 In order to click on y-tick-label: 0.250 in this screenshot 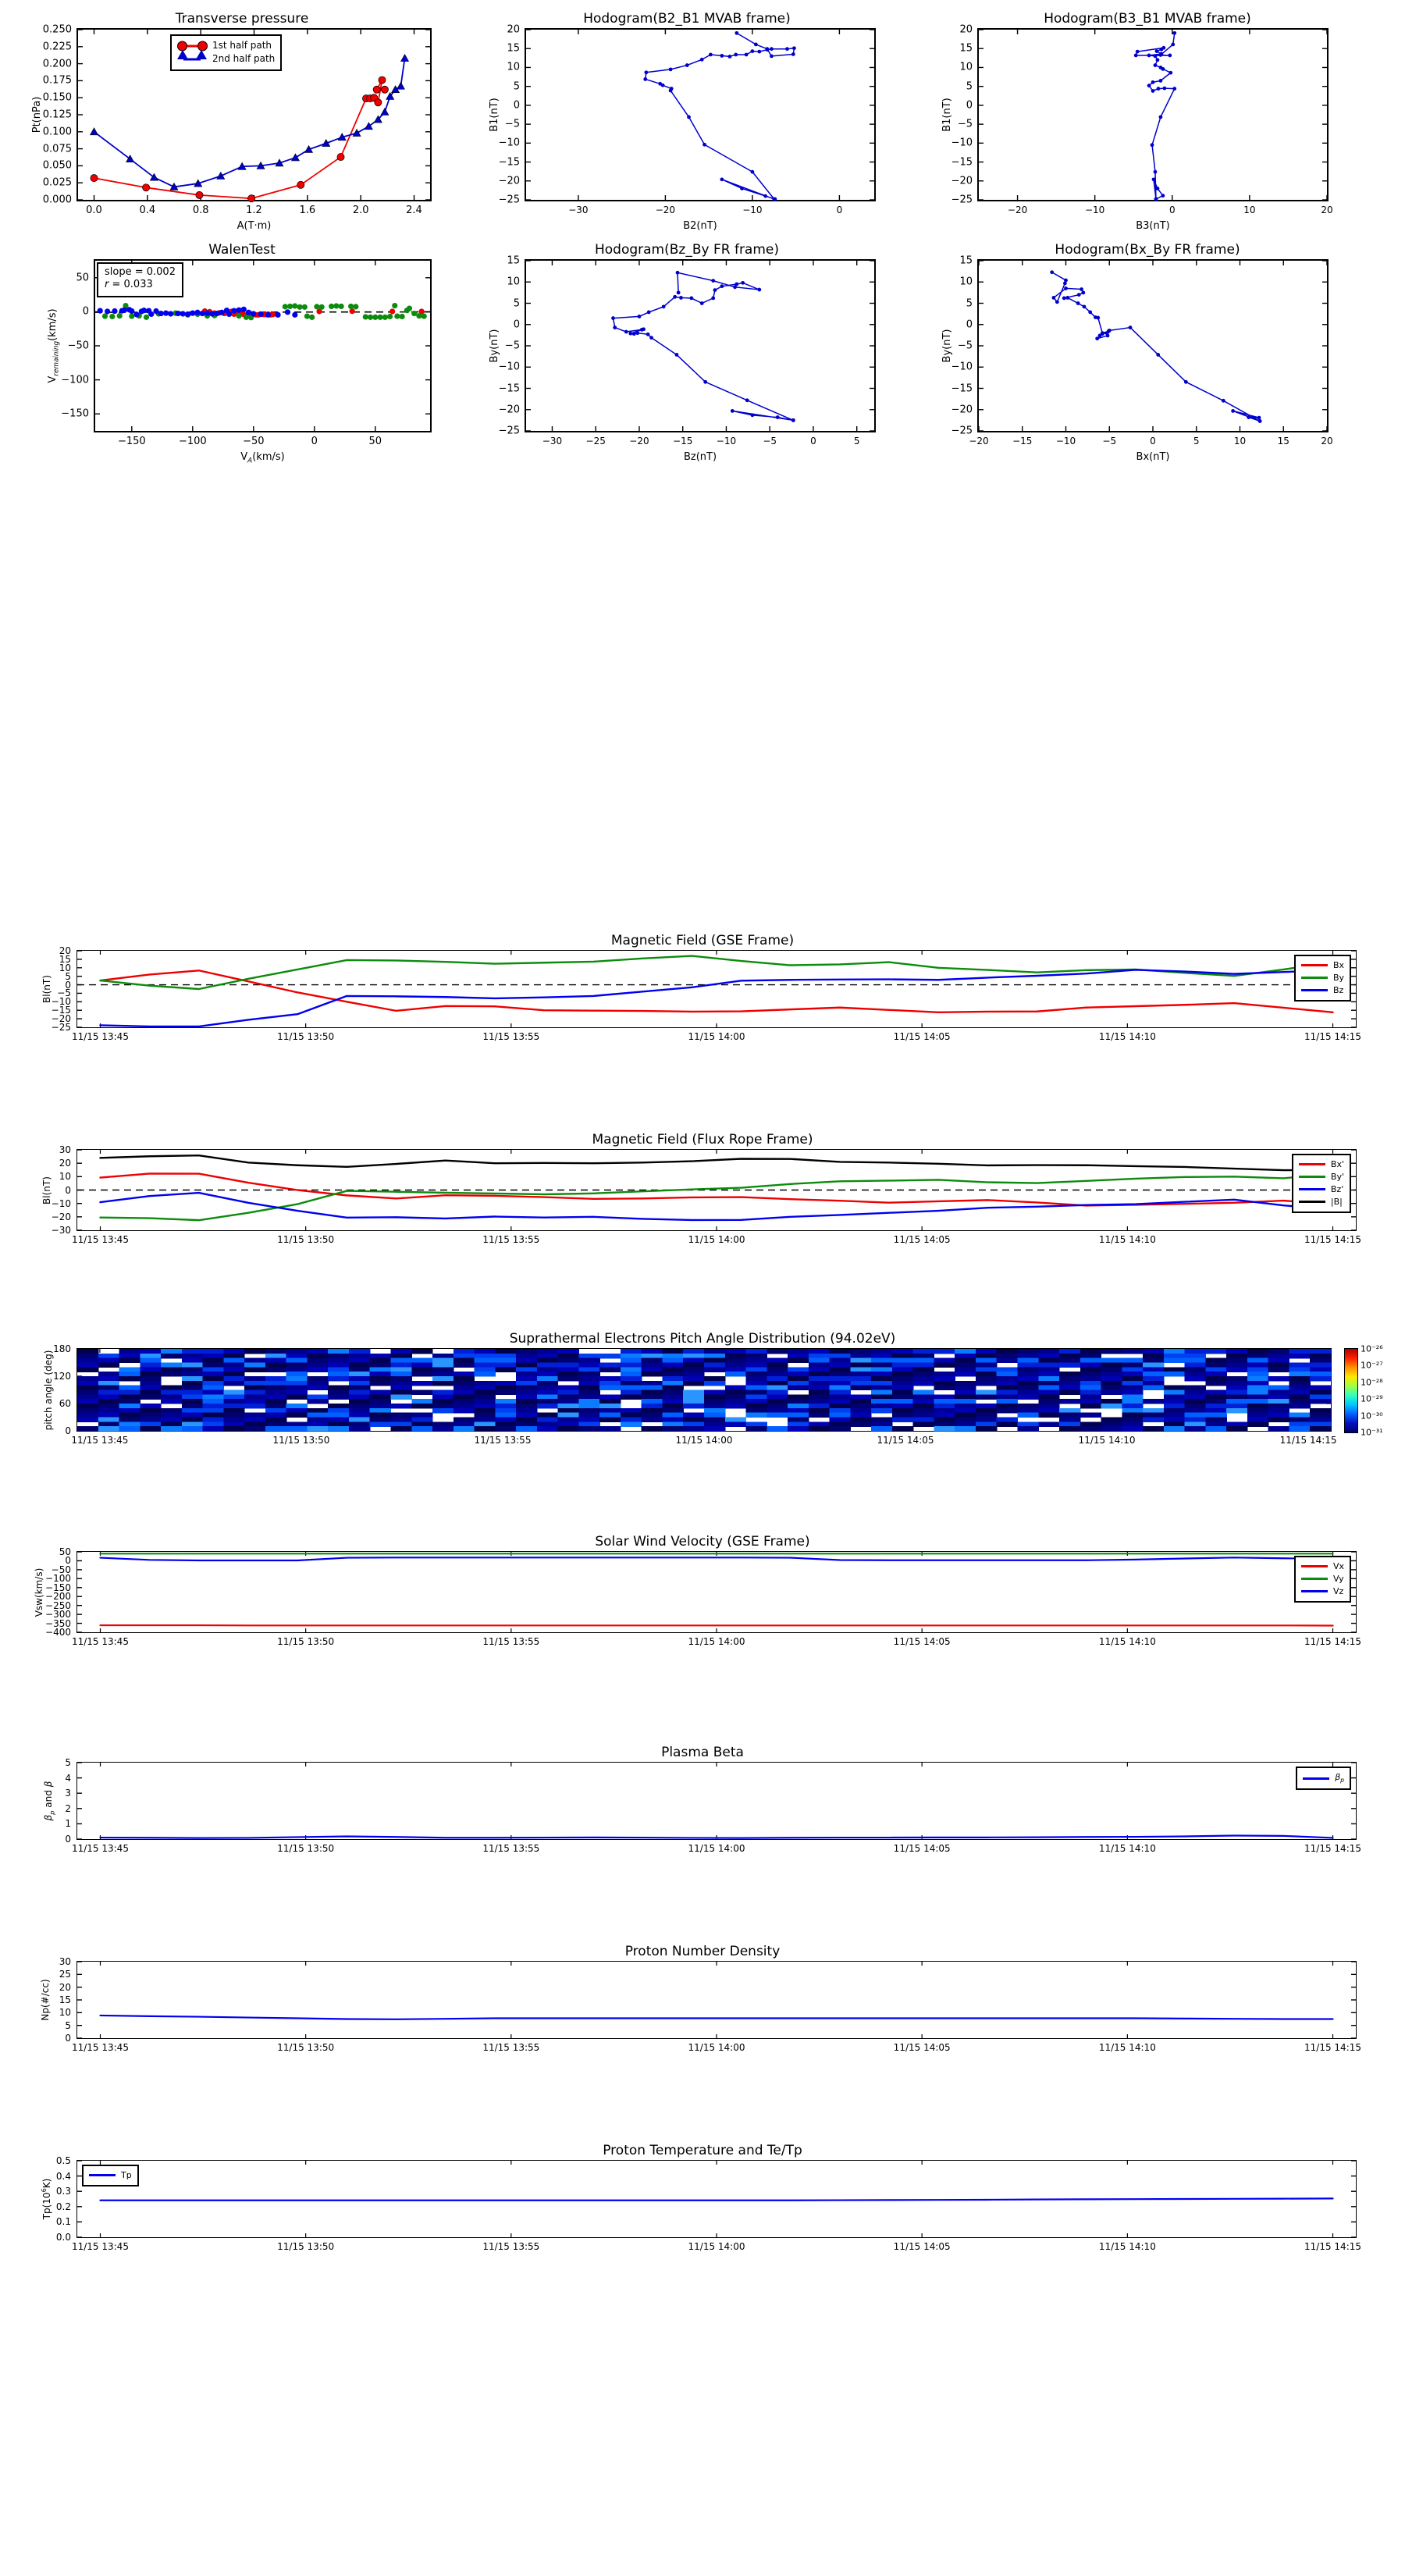, I will do `click(57, 29)`.